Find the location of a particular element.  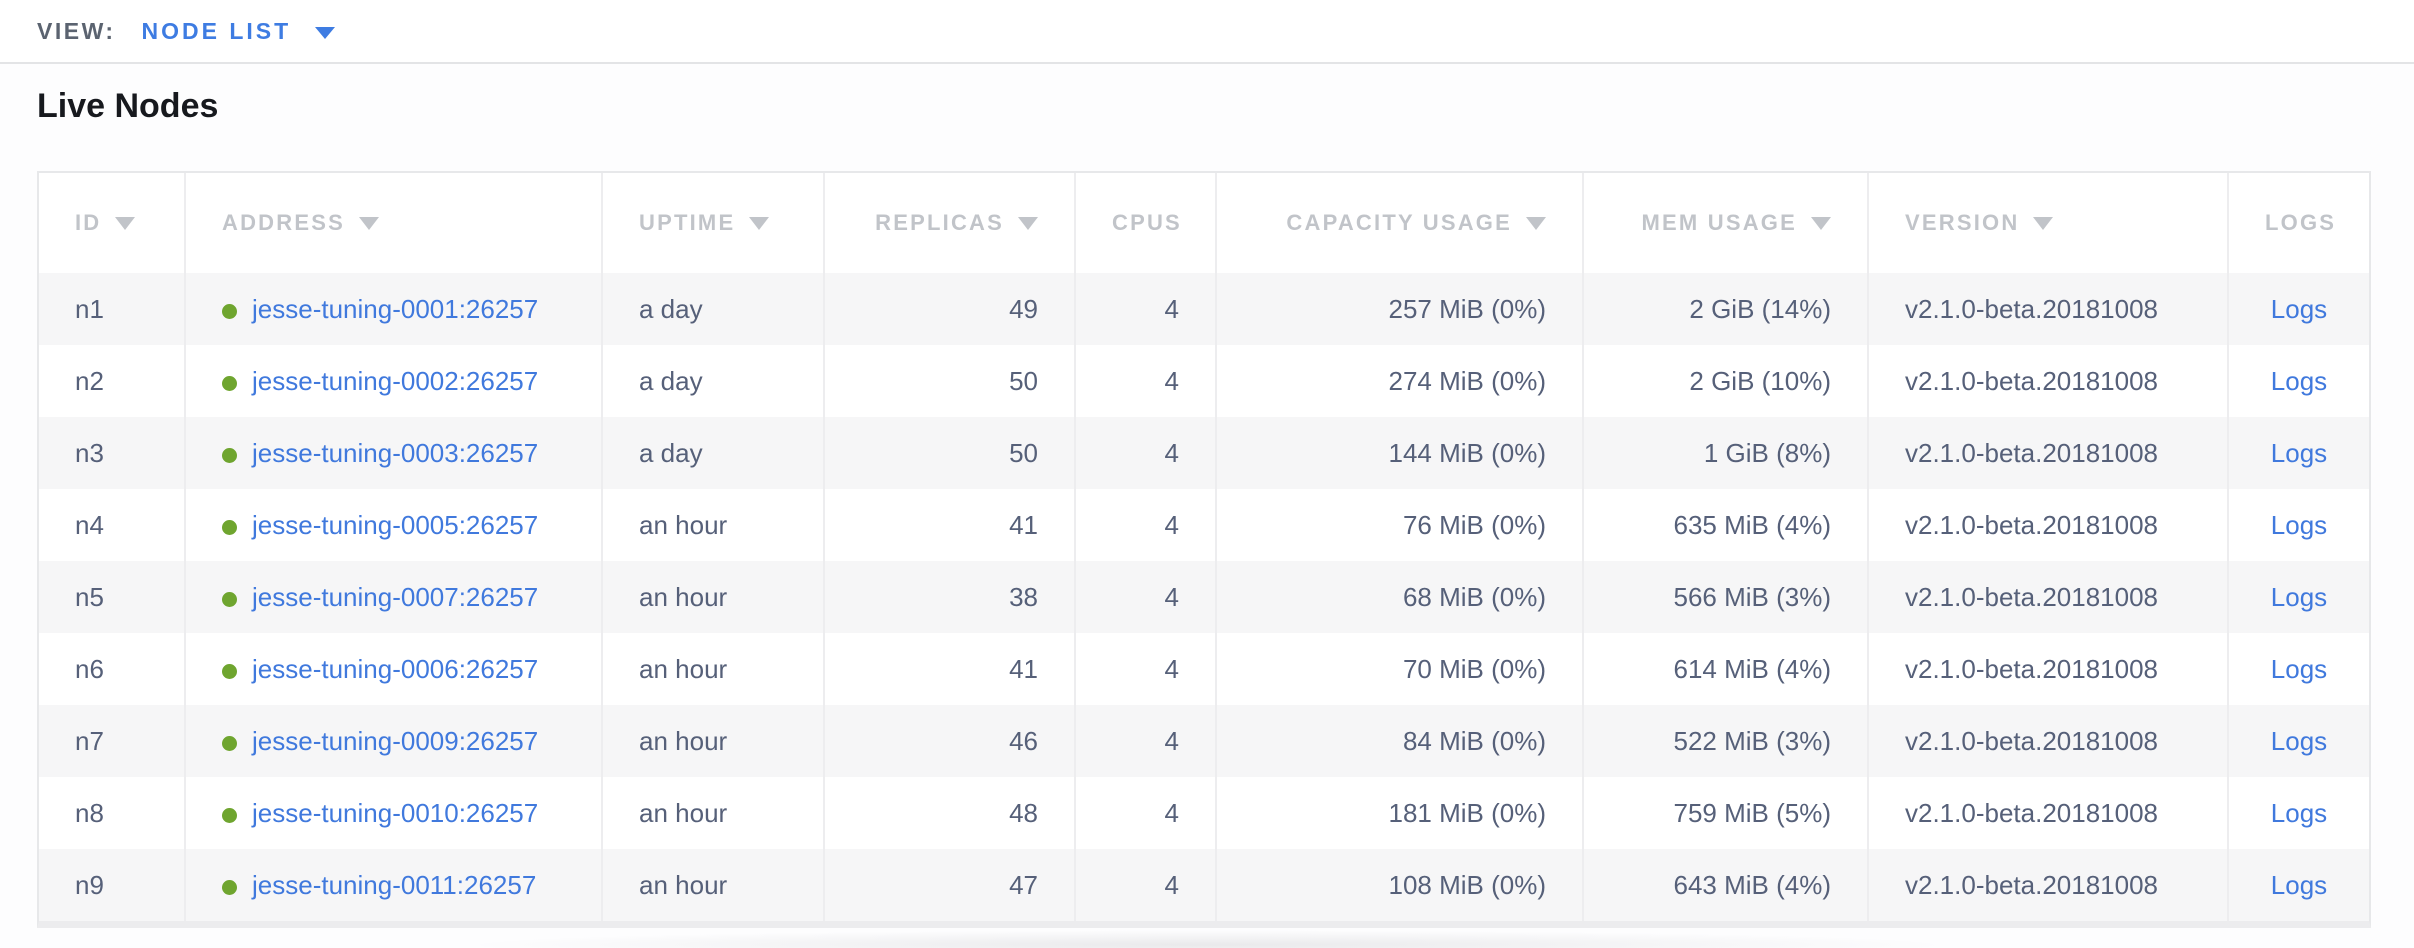

cell-capacity: 68 MiB (0%) is located at coordinates (1400, 597).